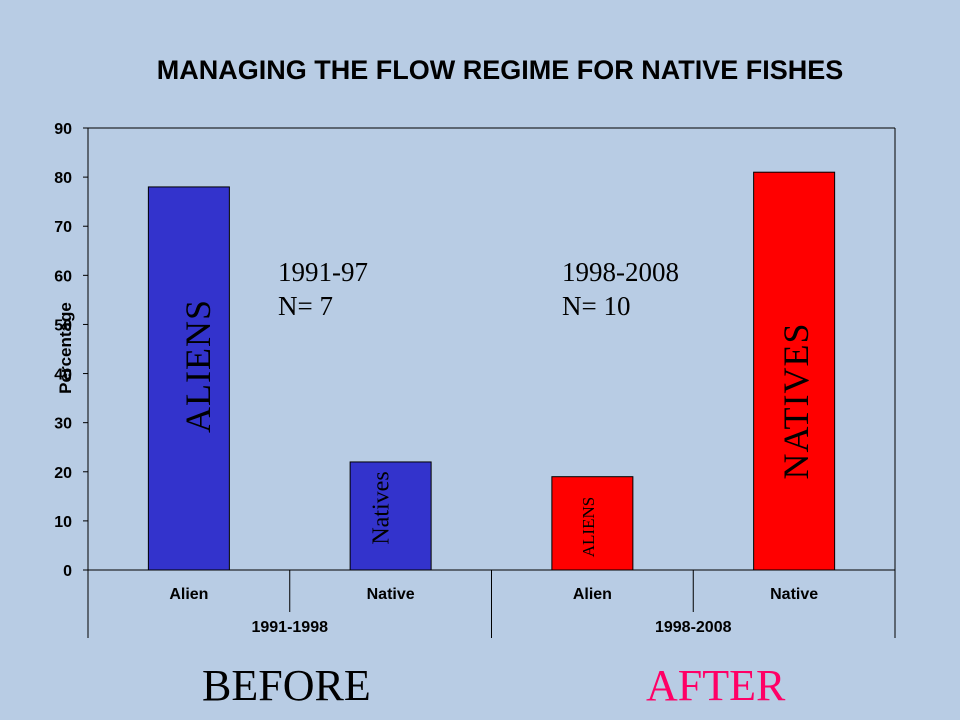 The height and width of the screenshot is (720, 960). What do you see at coordinates (67, 571) in the screenshot?
I see `y-tick-label: 0` at bounding box center [67, 571].